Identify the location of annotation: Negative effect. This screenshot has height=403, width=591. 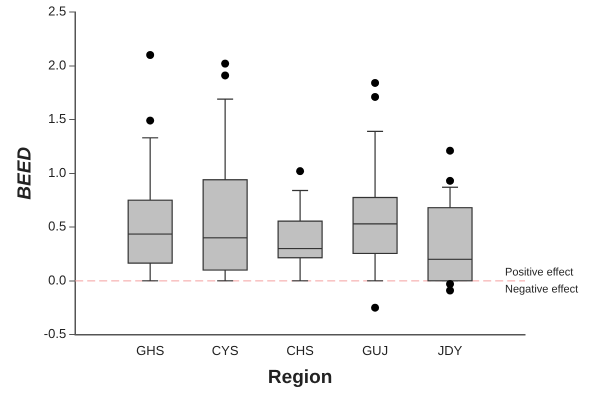
(541, 289).